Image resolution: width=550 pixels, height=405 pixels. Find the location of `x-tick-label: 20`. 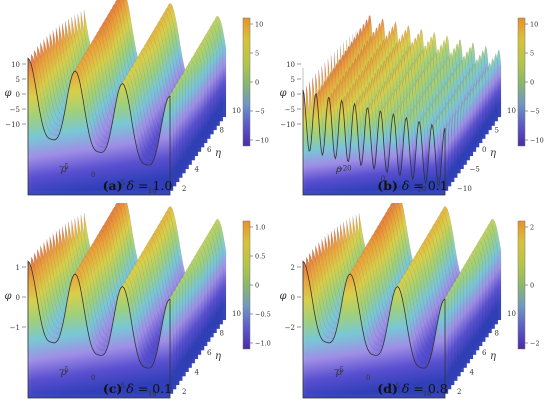

x-tick-label: 20 is located at coordinates (421, 190).